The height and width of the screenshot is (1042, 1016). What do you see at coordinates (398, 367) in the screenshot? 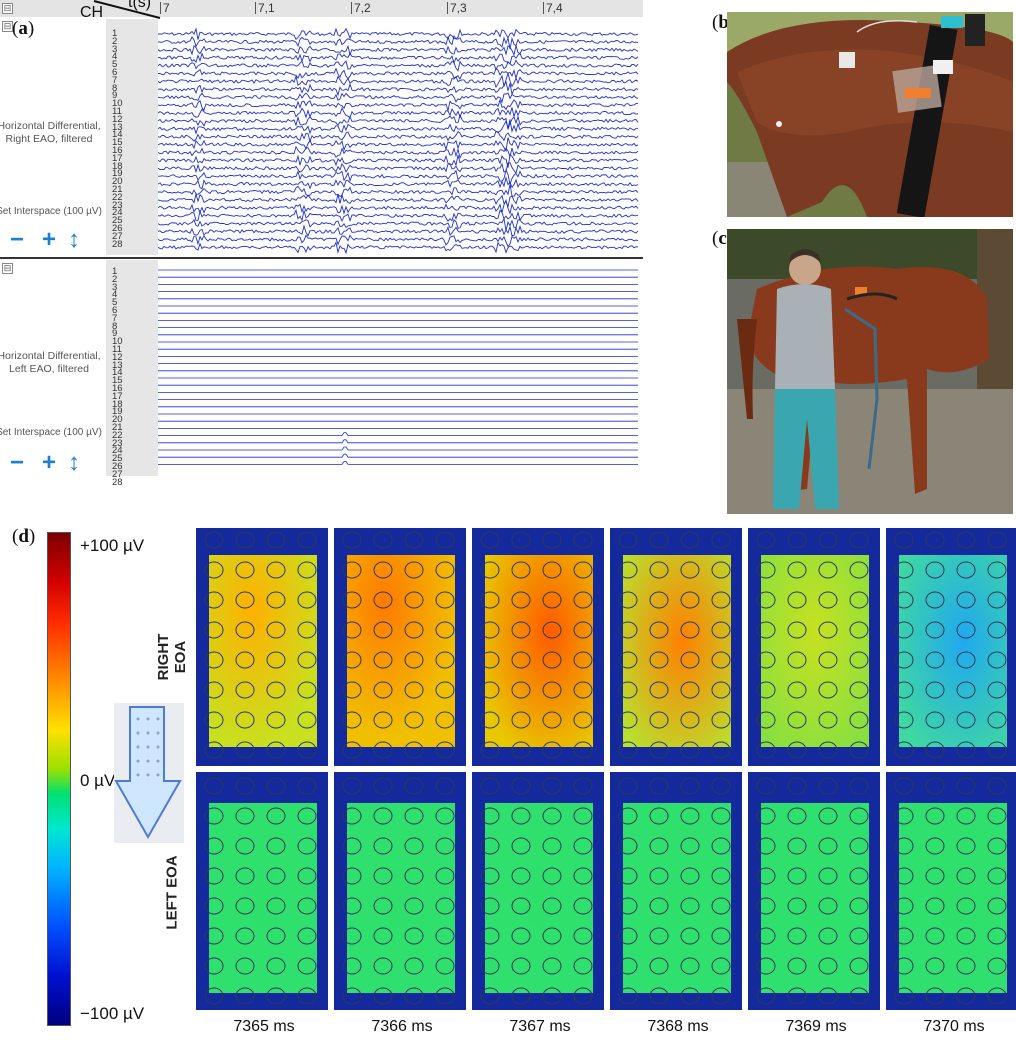
I see `emg-traces-left` at bounding box center [398, 367].